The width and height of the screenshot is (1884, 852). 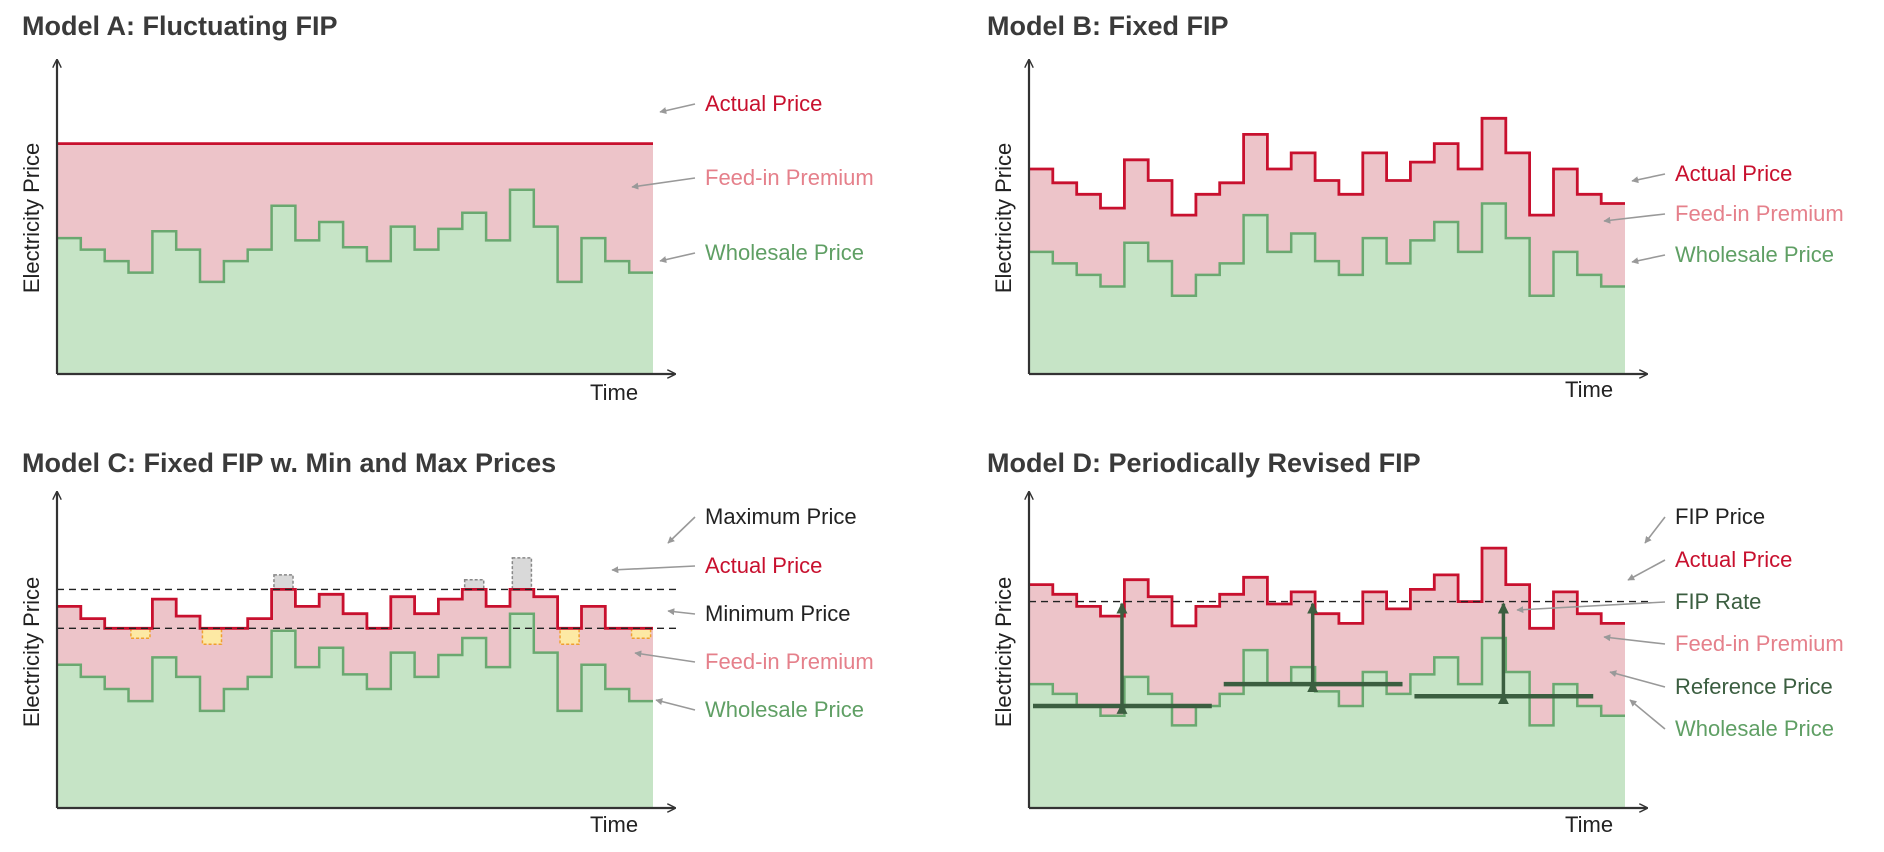 What do you see at coordinates (1720, 516) in the screenshot?
I see `legend-label-fip-price: FIP Price` at bounding box center [1720, 516].